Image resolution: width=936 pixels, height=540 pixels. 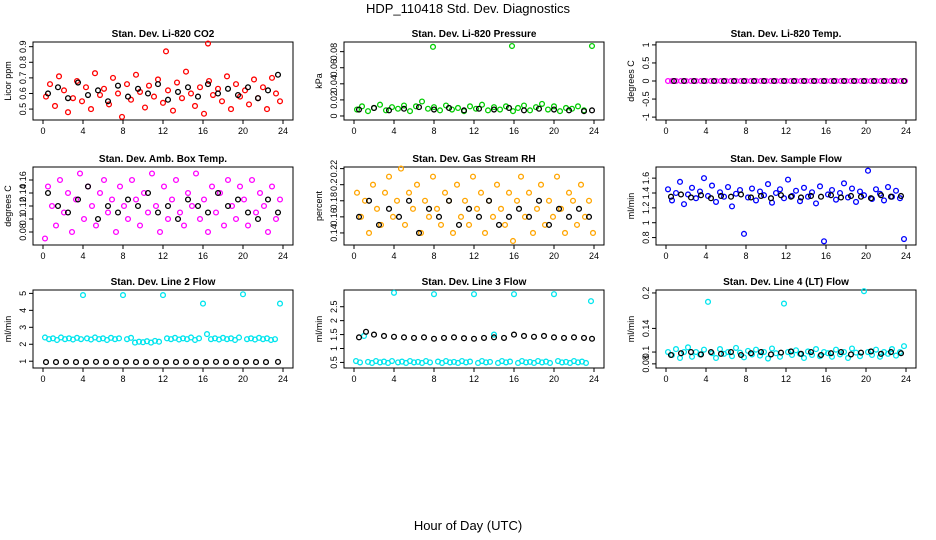 What do you see at coordinates (646, 193) in the screenshot?
I see `y-tick-label: 1.4` at bounding box center [646, 193].